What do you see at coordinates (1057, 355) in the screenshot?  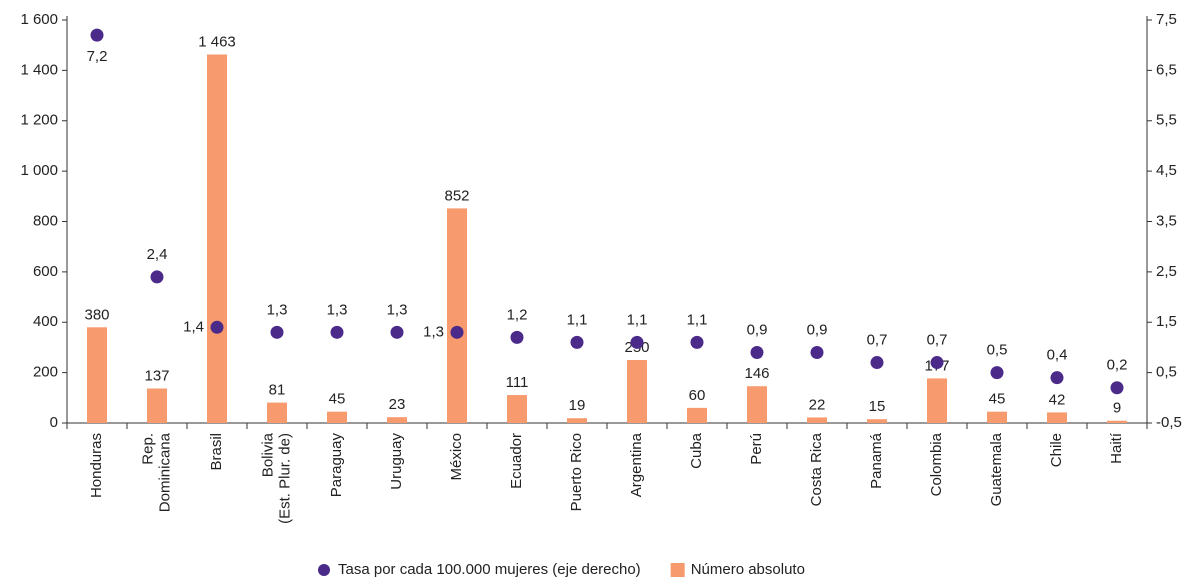 I see `dot-value-label: 0,4` at bounding box center [1057, 355].